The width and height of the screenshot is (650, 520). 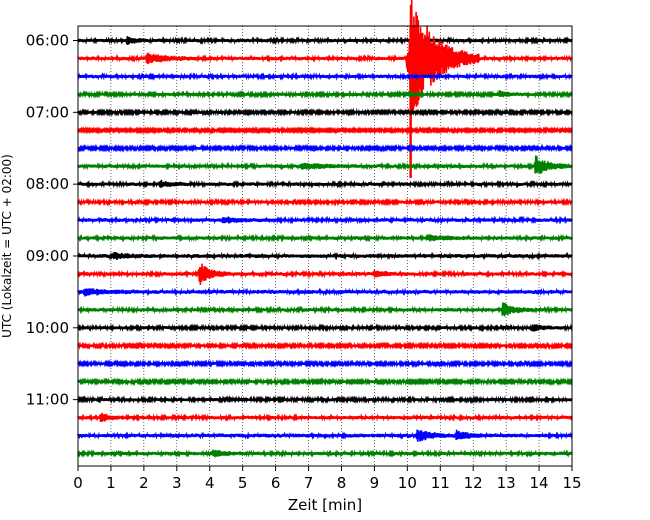 What do you see at coordinates (539, 483) in the screenshot?
I see `x-tick-label: 14` at bounding box center [539, 483].